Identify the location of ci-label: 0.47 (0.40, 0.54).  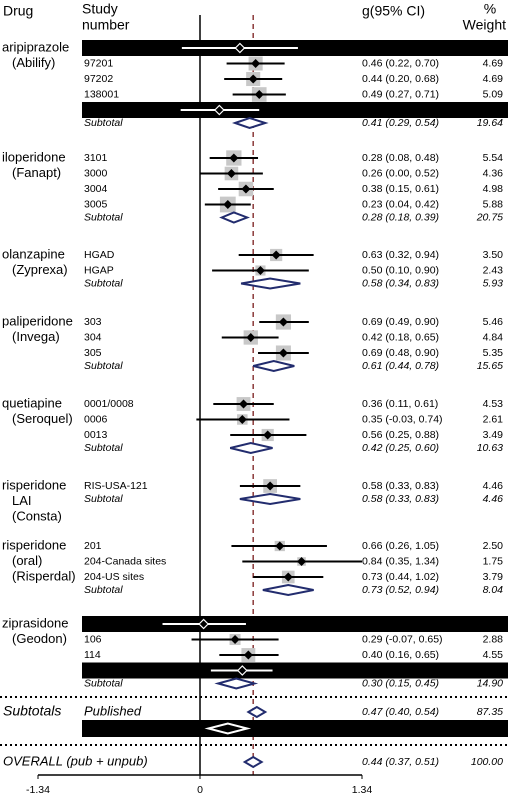
(400, 712).